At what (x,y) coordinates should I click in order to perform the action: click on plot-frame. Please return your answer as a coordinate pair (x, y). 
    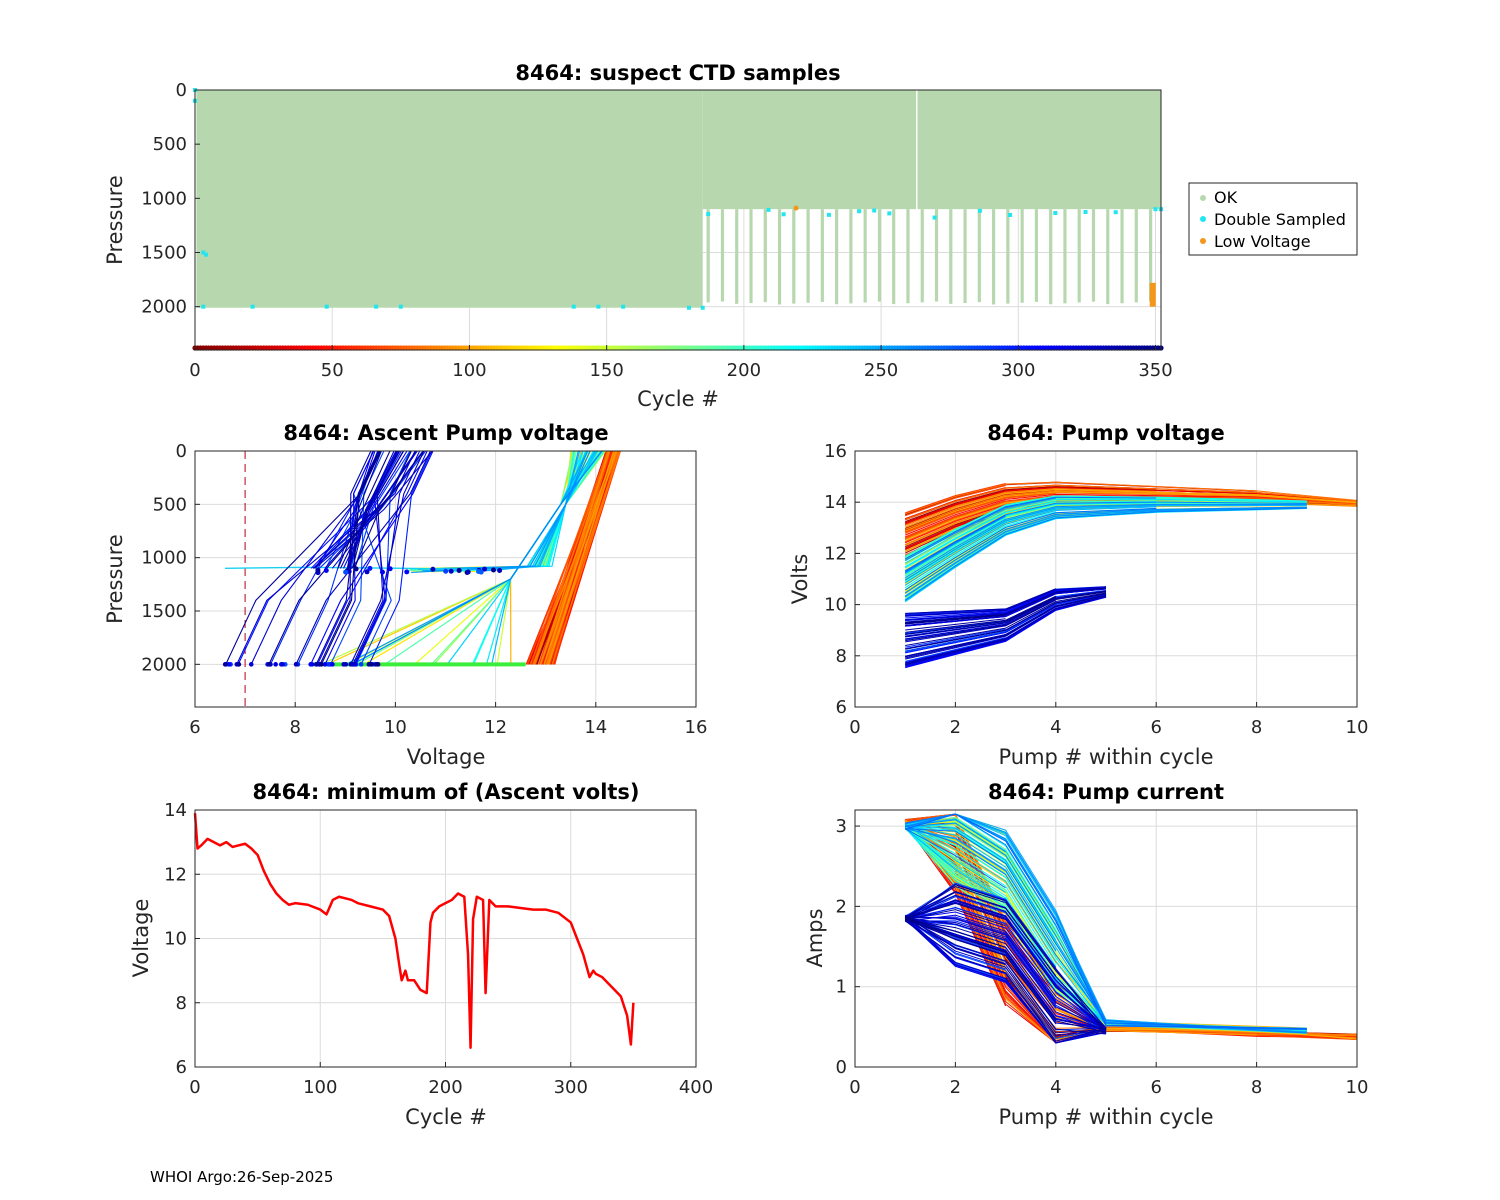
    Looking at the image, I should click on (1106, 938).